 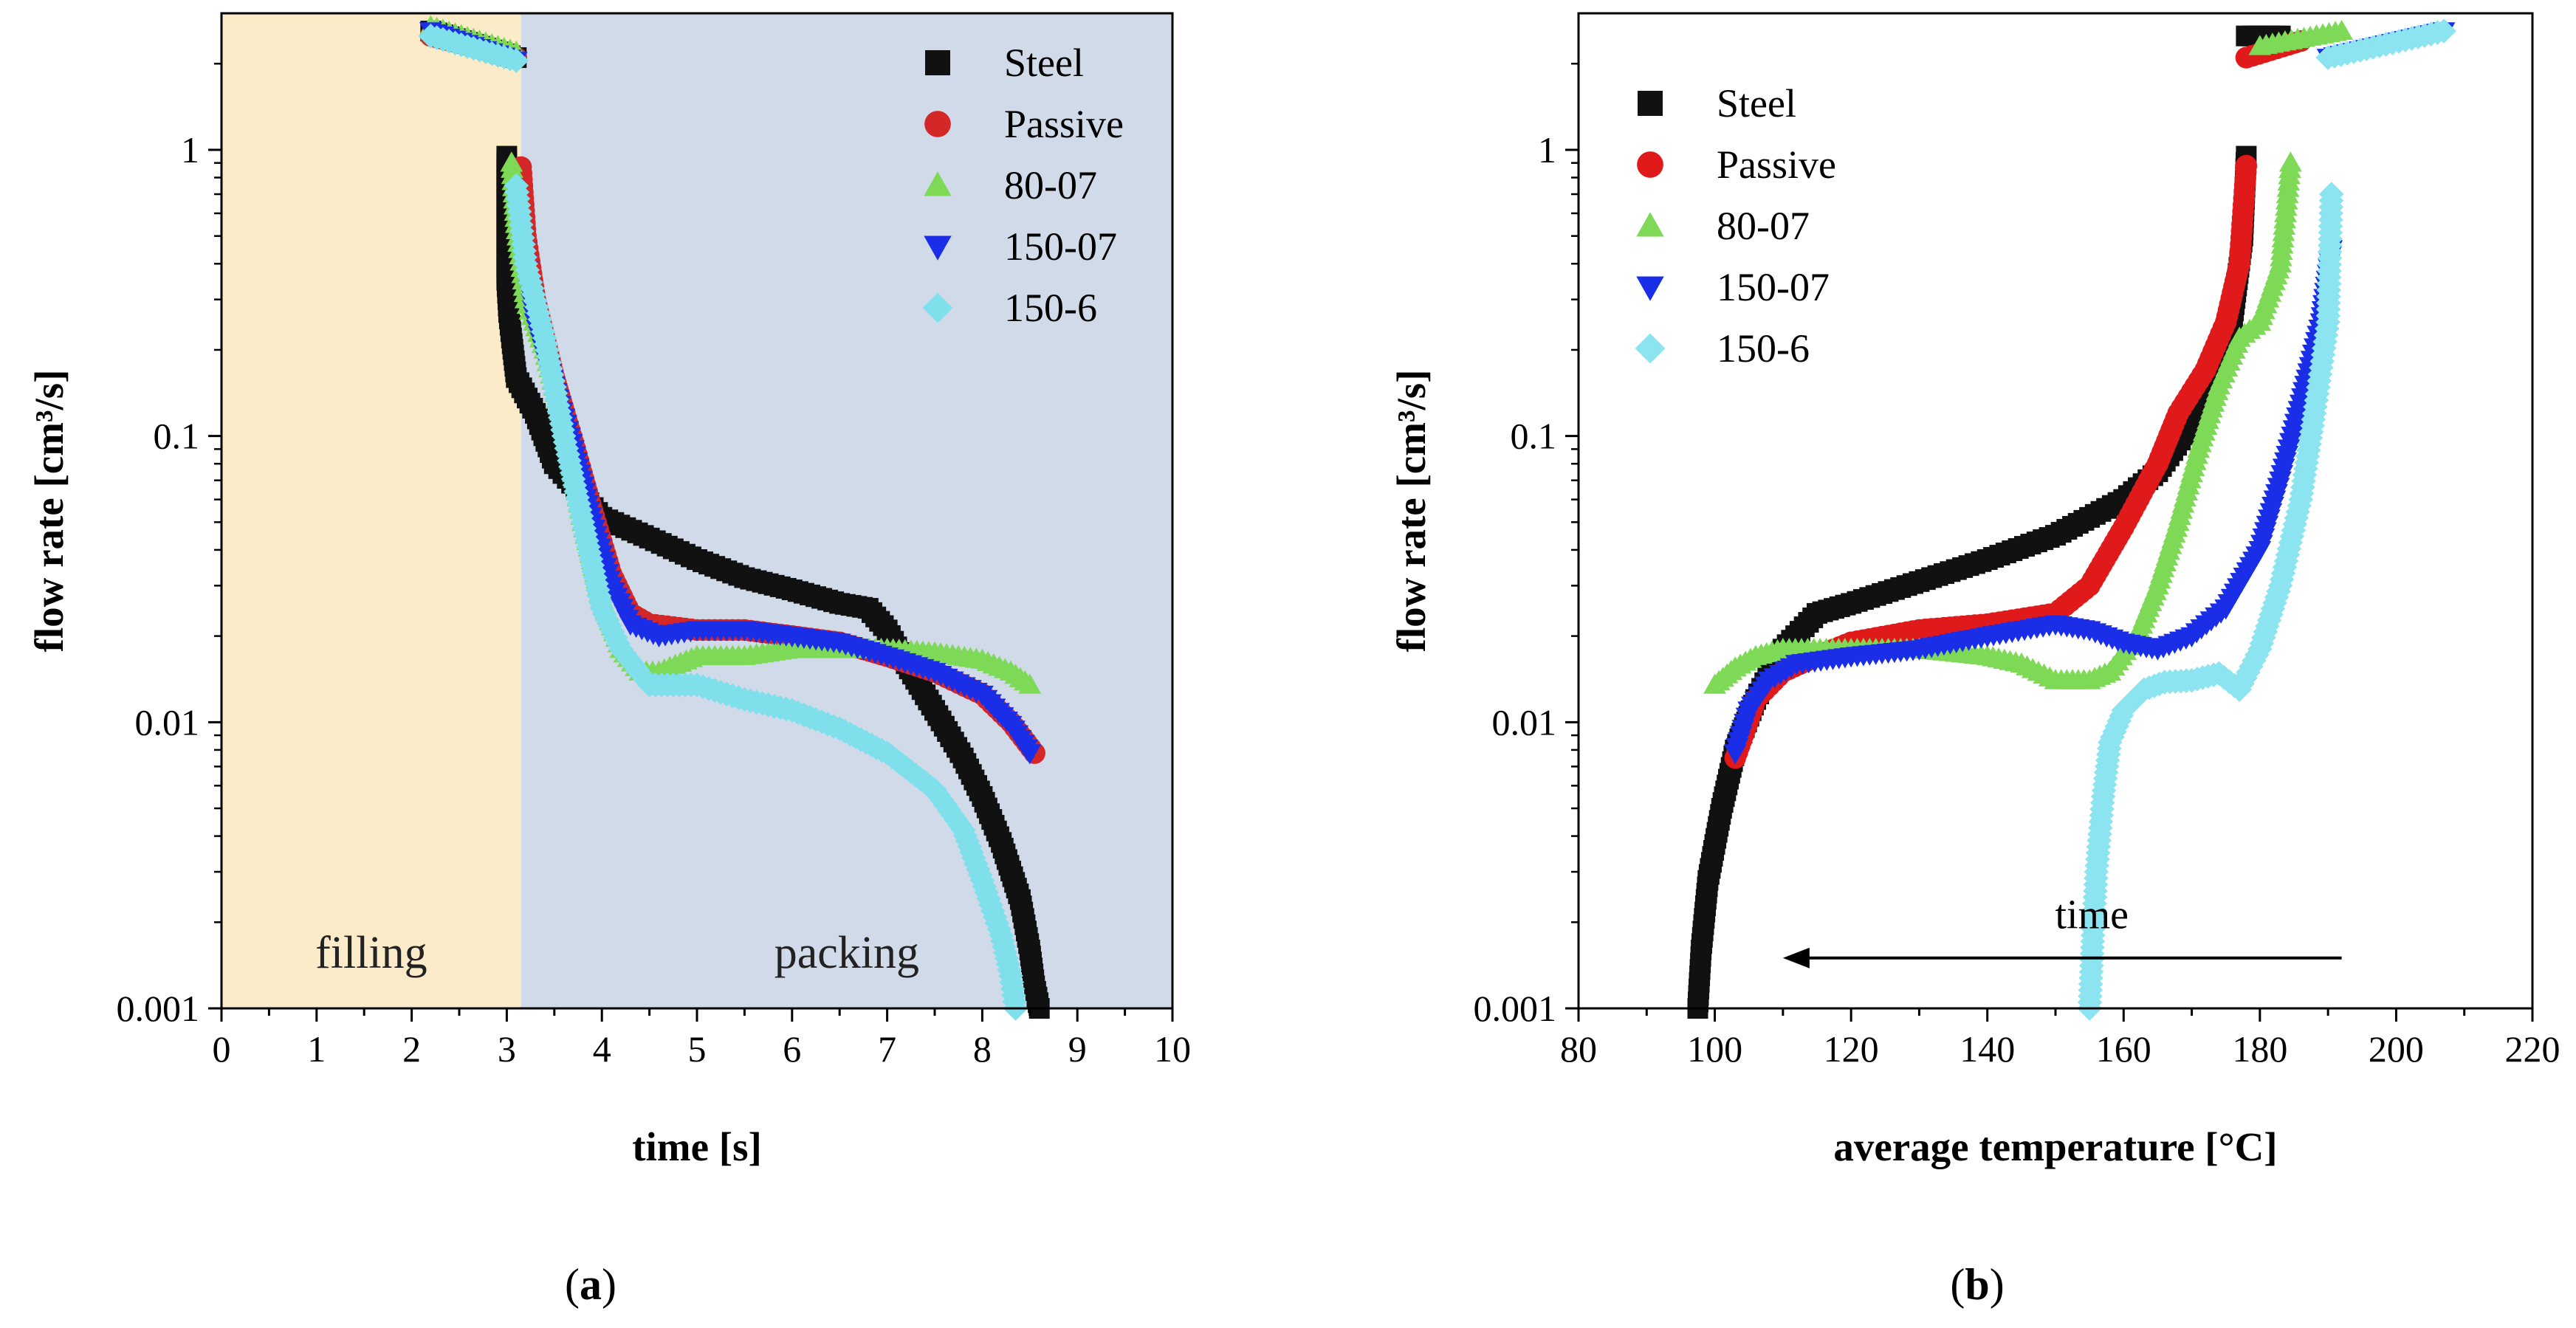 I want to click on x-tick-label: 80, so click(x=1578, y=1049).